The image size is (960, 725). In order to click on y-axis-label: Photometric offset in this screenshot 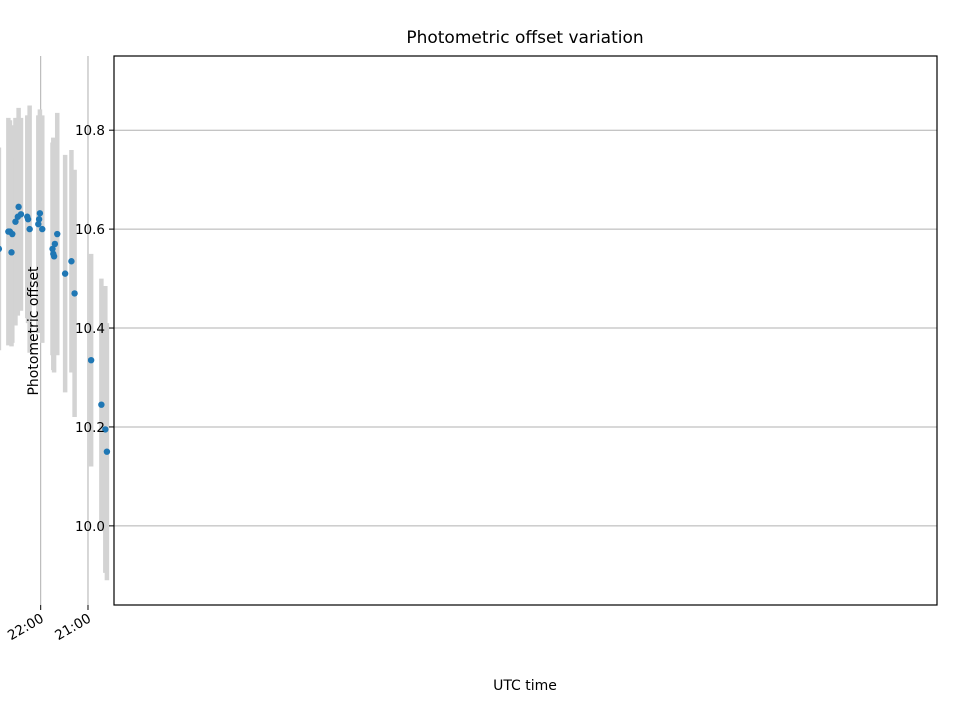, I will do `click(34, 331)`.